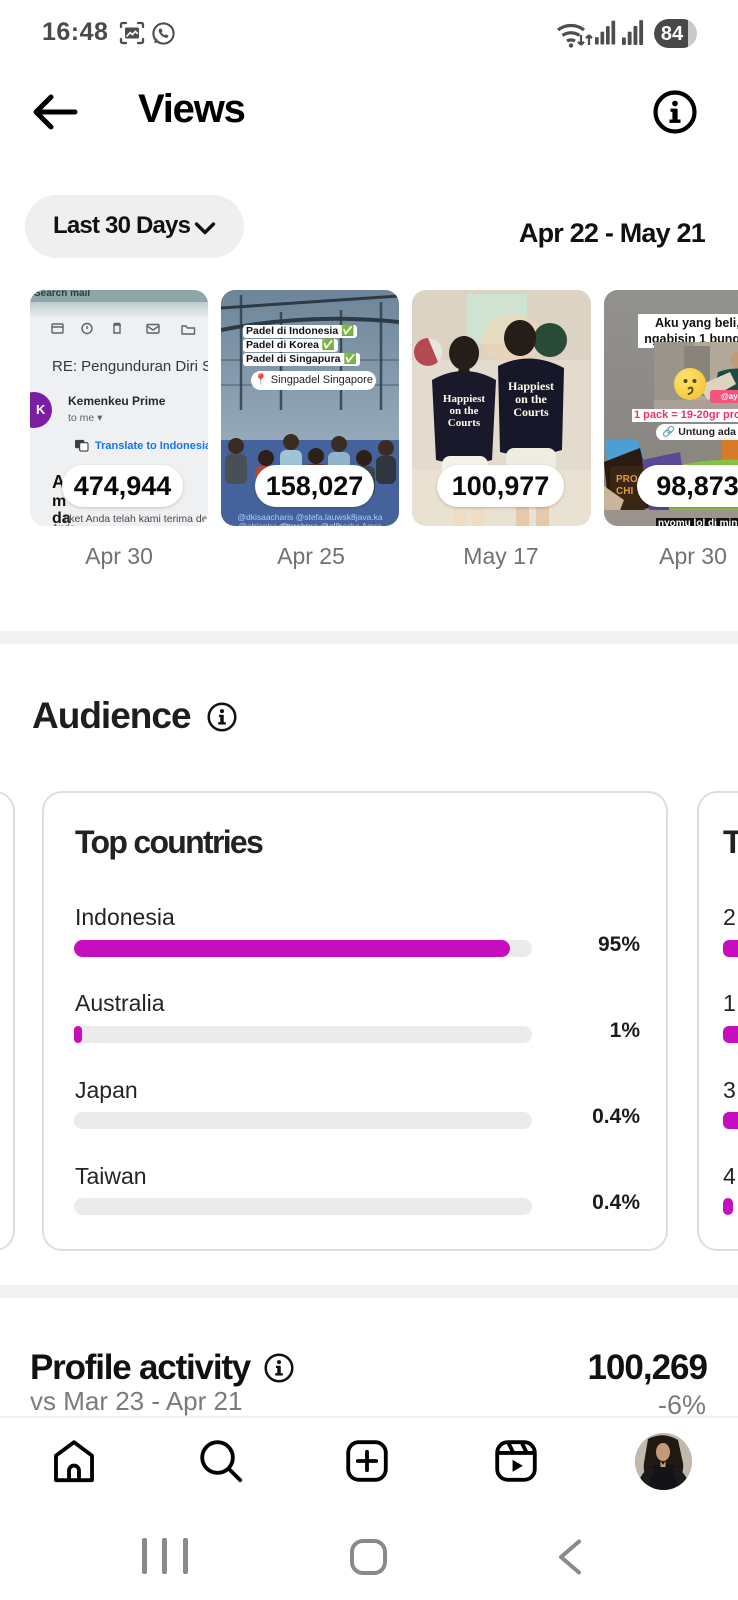 This screenshot has height=1600, width=738. I want to click on svg-text: PRO, so click(627, 479).